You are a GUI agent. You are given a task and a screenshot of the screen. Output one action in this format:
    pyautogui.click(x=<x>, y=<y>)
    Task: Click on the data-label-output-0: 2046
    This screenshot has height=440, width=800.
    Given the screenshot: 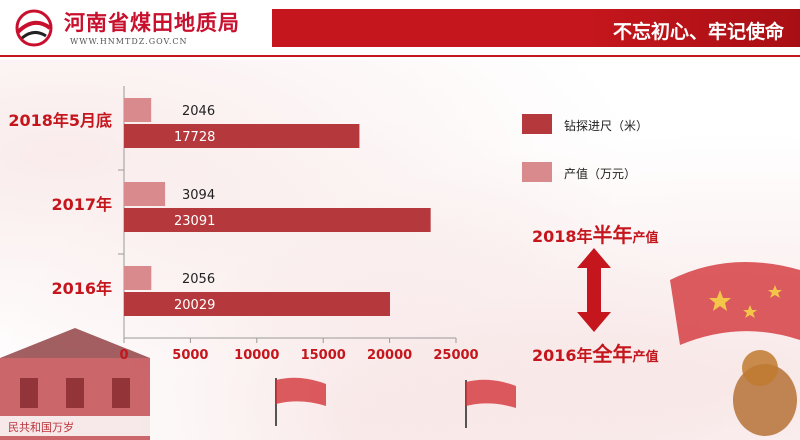 What is the action you would take?
    pyautogui.click(x=198, y=111)
    